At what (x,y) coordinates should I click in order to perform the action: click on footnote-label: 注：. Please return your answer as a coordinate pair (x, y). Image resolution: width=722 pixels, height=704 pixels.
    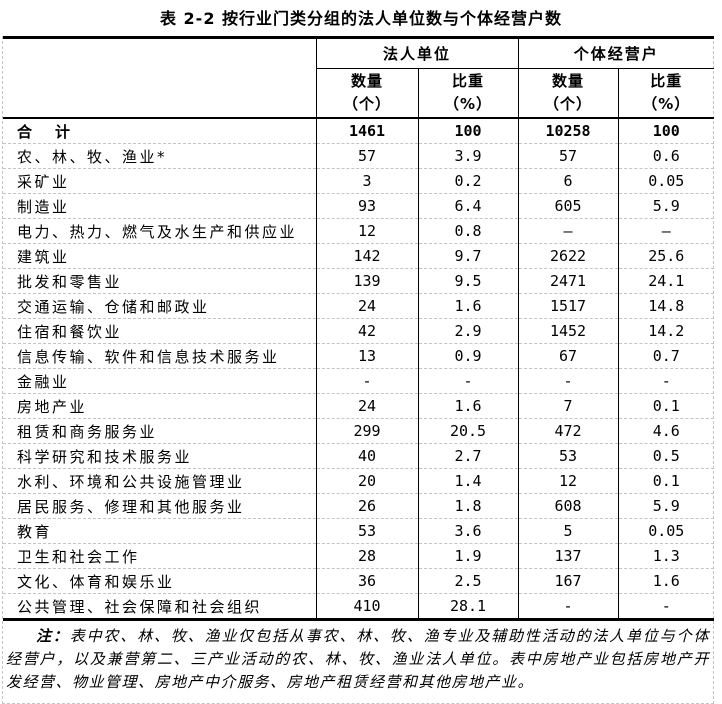
    Looking at the image, I should click on (53, 637).